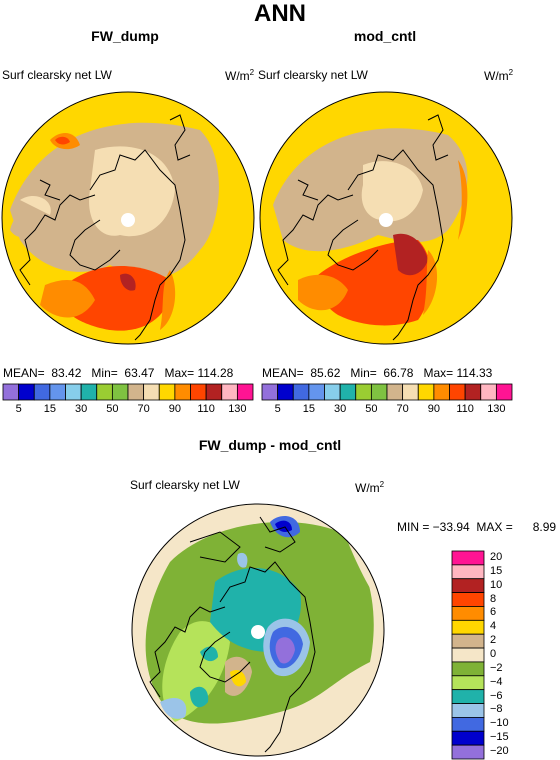 This screenshot has width=560, height=760. I want to click on colorbar-tick-label: −15, so click(499, 737).